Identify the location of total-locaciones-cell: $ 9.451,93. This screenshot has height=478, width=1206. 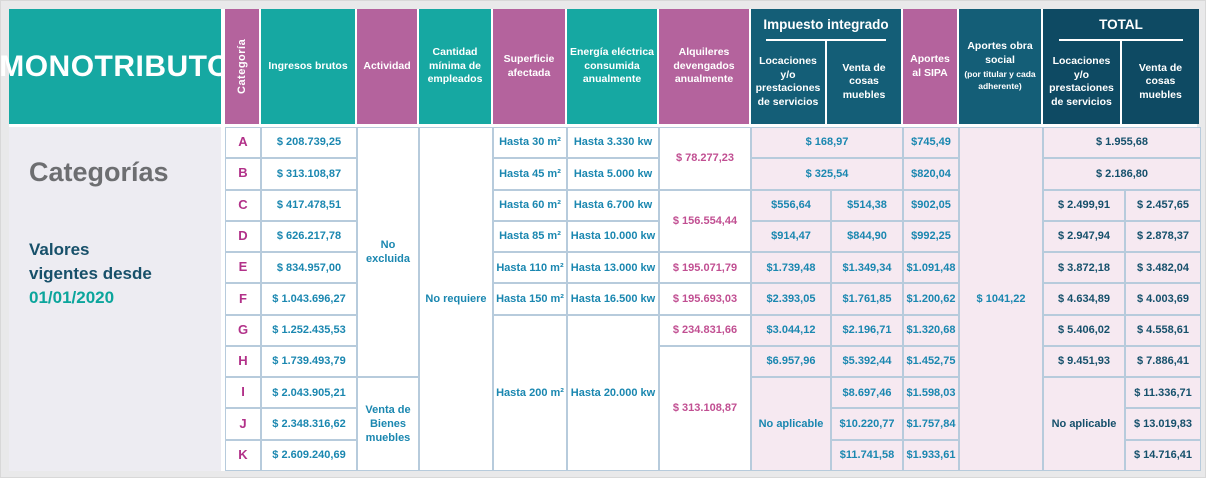
(1084, 361).